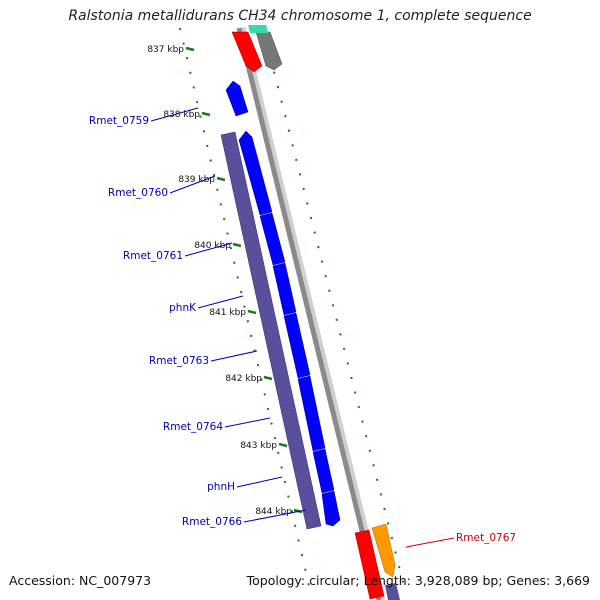 This screenshot has width=600, height=600. What do you see at coordinates (258, 446) in the screenshot?
I see `tick-label: 843 kbp` at bounding box center [258, 446].